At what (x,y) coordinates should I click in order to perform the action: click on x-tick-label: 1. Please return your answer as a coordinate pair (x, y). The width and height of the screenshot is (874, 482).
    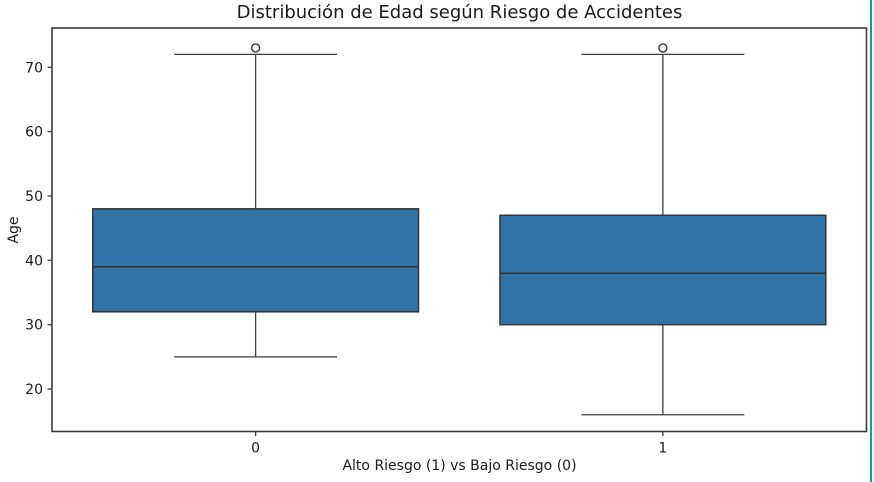
    Looking at the image, I should click on (662, 449).